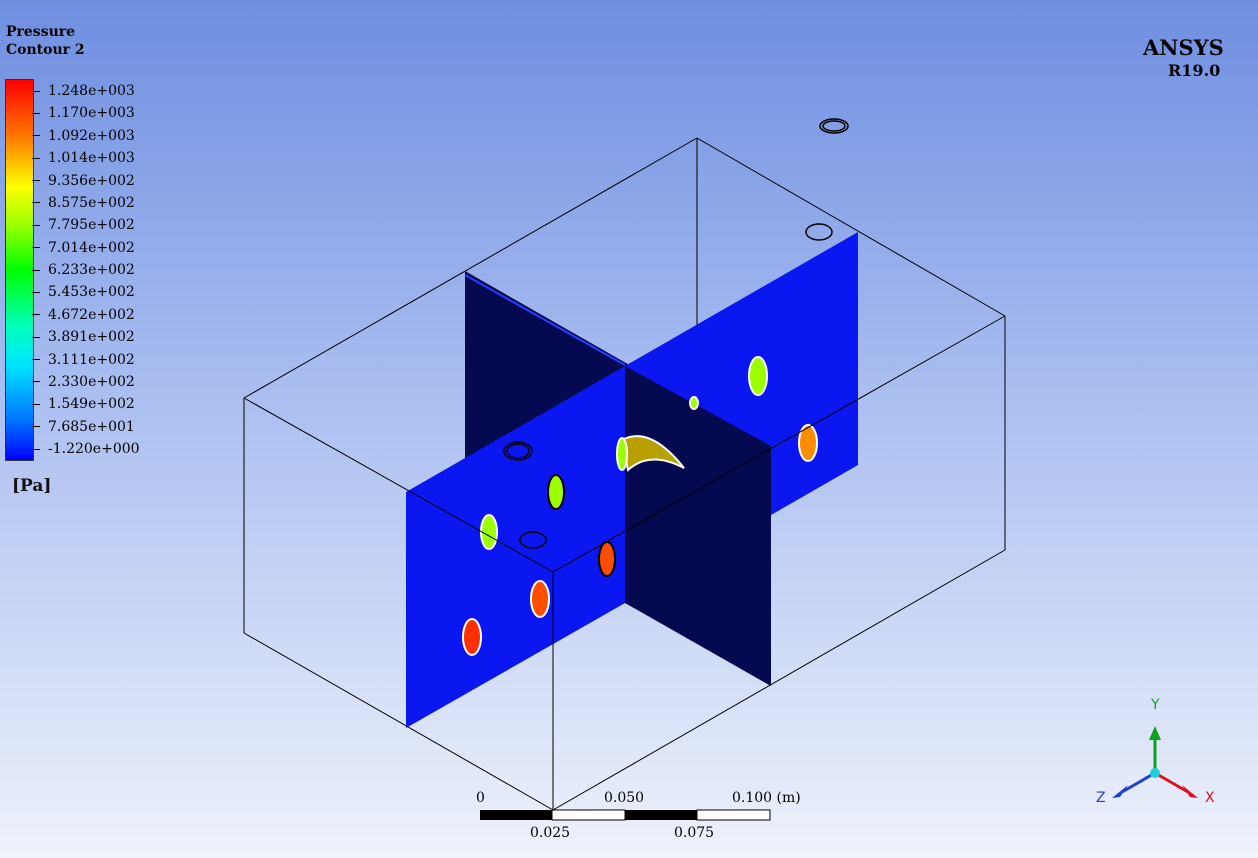 Image resolution: width=1258 pixels, height=858 pixels. What do you see at coordinates (676, 333) in the screenshot?
I see `hole-outlines` at bounding box center [676, 333].